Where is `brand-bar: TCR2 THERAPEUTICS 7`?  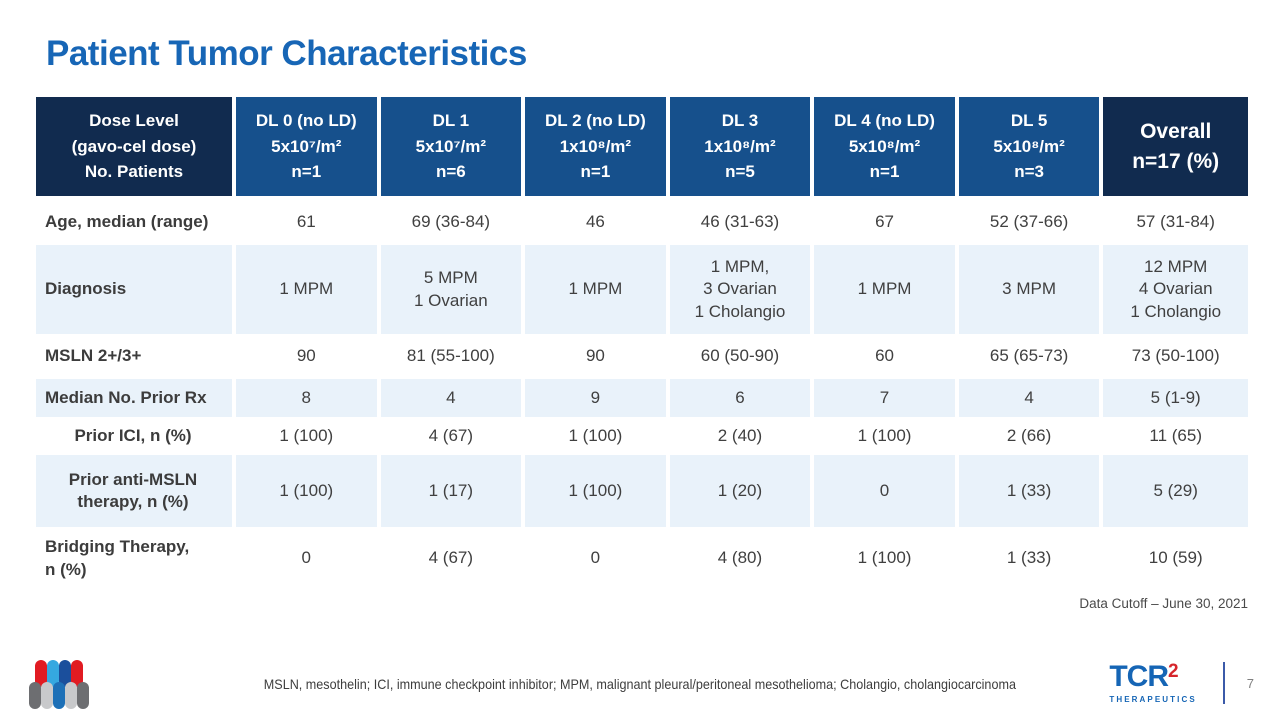
brand-bar: TCR2 THERAPEUTICS 7 is located at coordinates (1181, 683).